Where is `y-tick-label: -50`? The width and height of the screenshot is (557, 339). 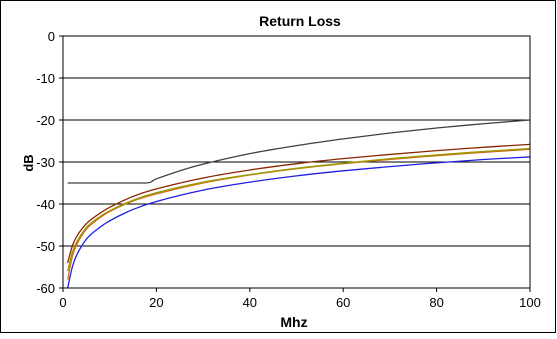
y-tick-label: -50 is located at coordinates (45, 246).